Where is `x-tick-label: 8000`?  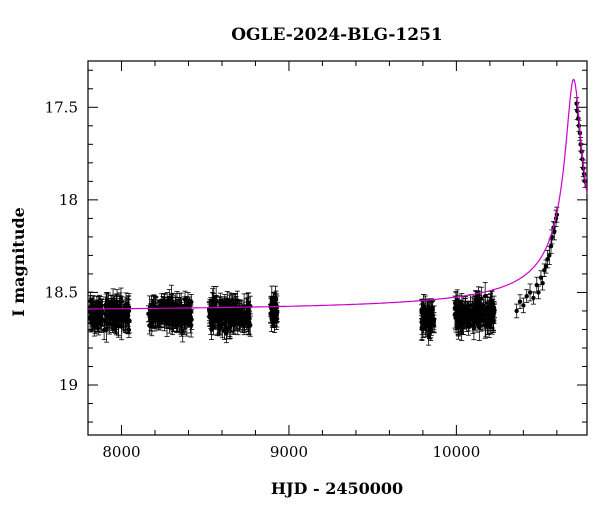 x-tick-label: 8000 is located at coordinates (121, 452).